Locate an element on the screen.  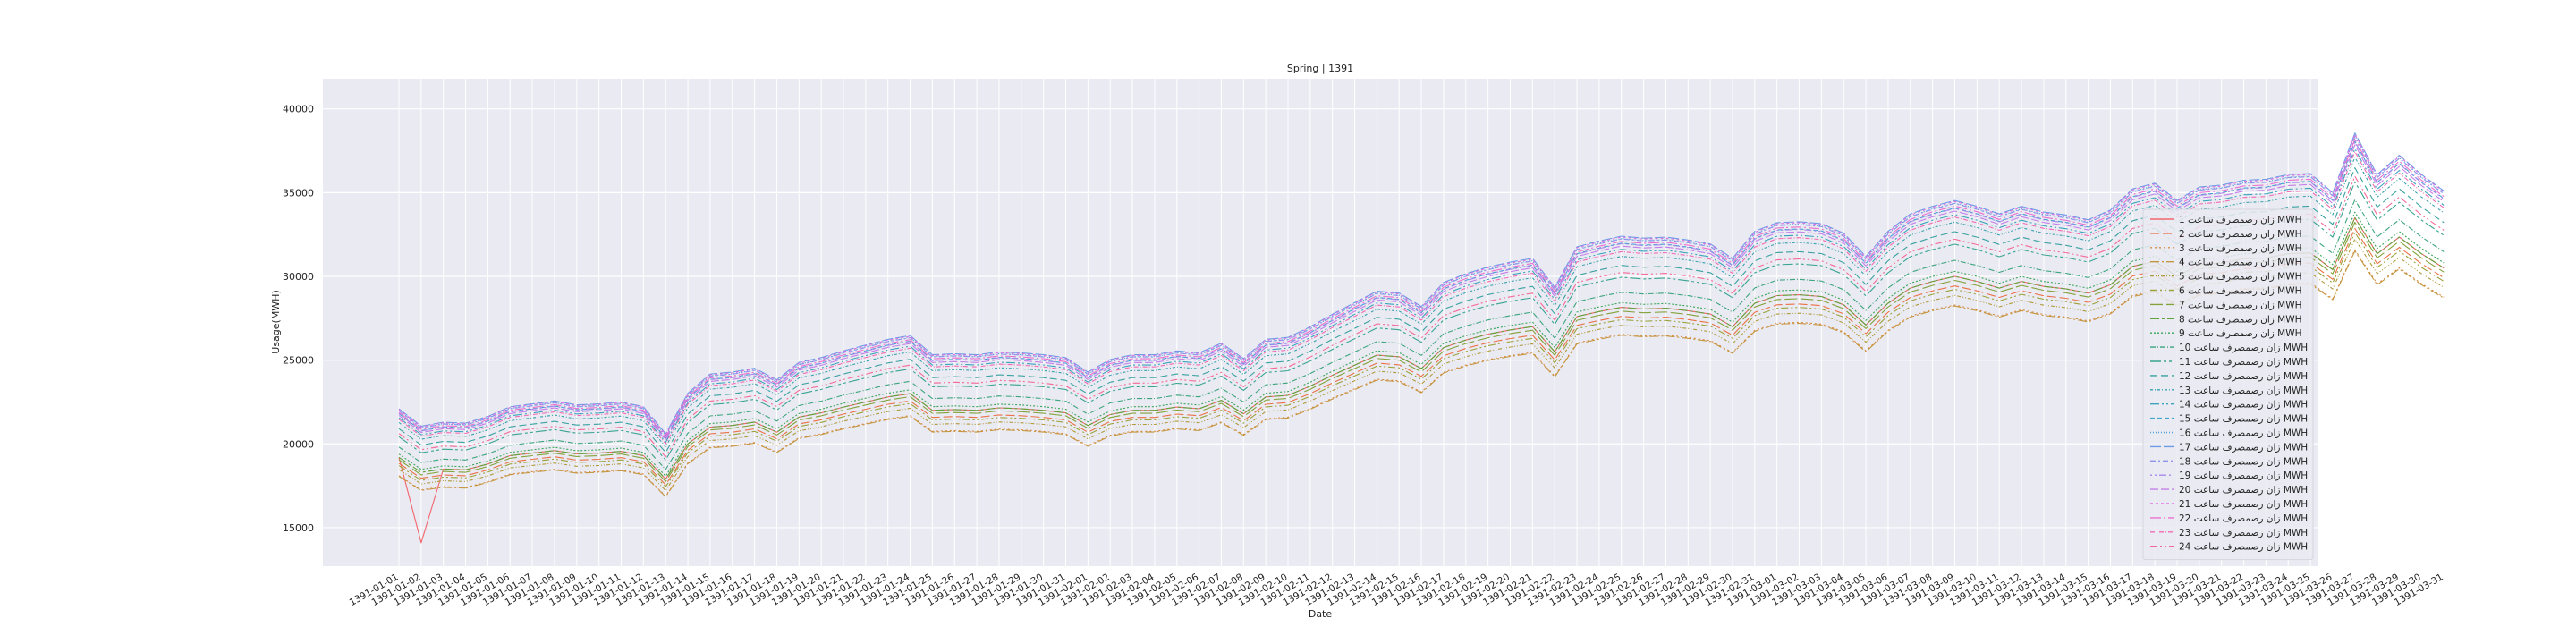
legend-label: زان رصمصرف ساعت 5 MWH is located at coordinates (2240, 277).